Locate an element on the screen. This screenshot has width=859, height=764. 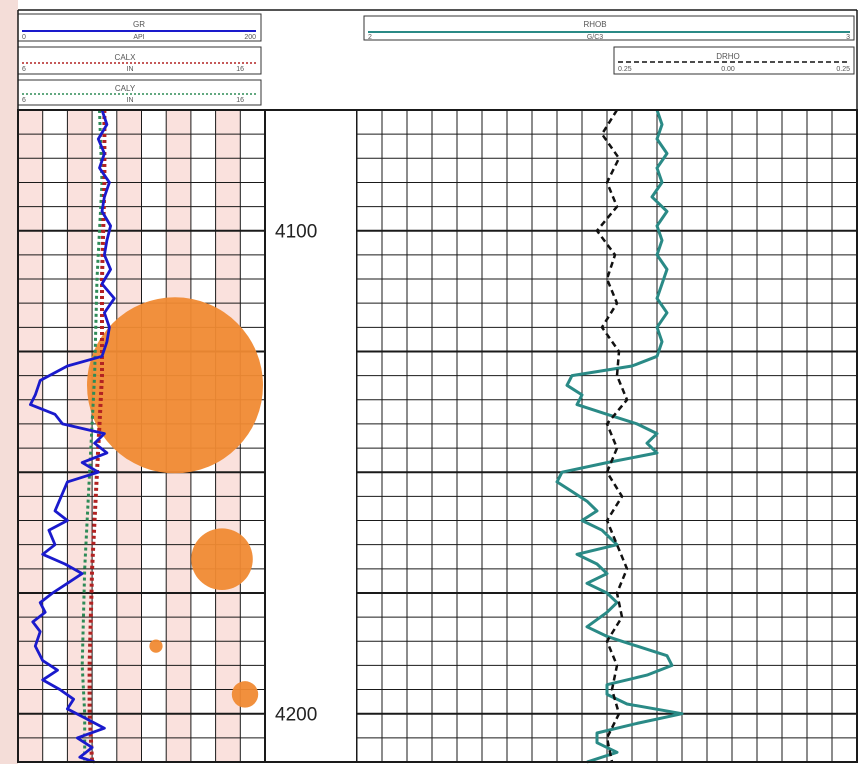
depth-track-background is located at coordinates (311, 436).